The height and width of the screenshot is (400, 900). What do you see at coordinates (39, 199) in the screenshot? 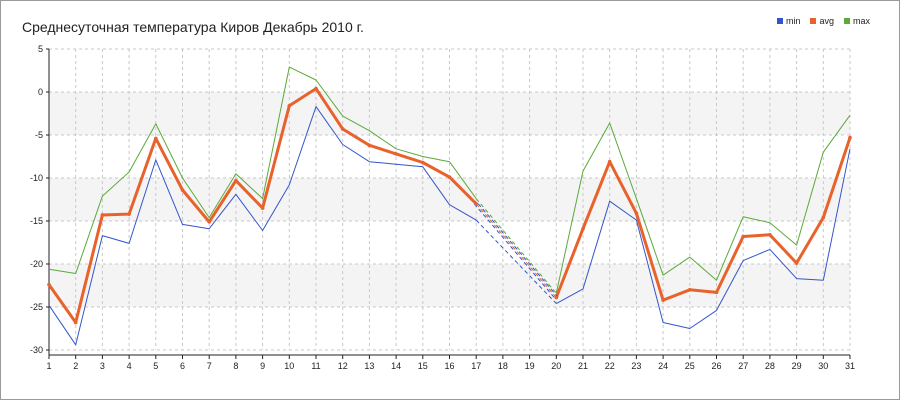
I see `y-axis-ticks: 5 0 -5 -10 -15 -20 -25 -30` at bounding box center [39, 199].